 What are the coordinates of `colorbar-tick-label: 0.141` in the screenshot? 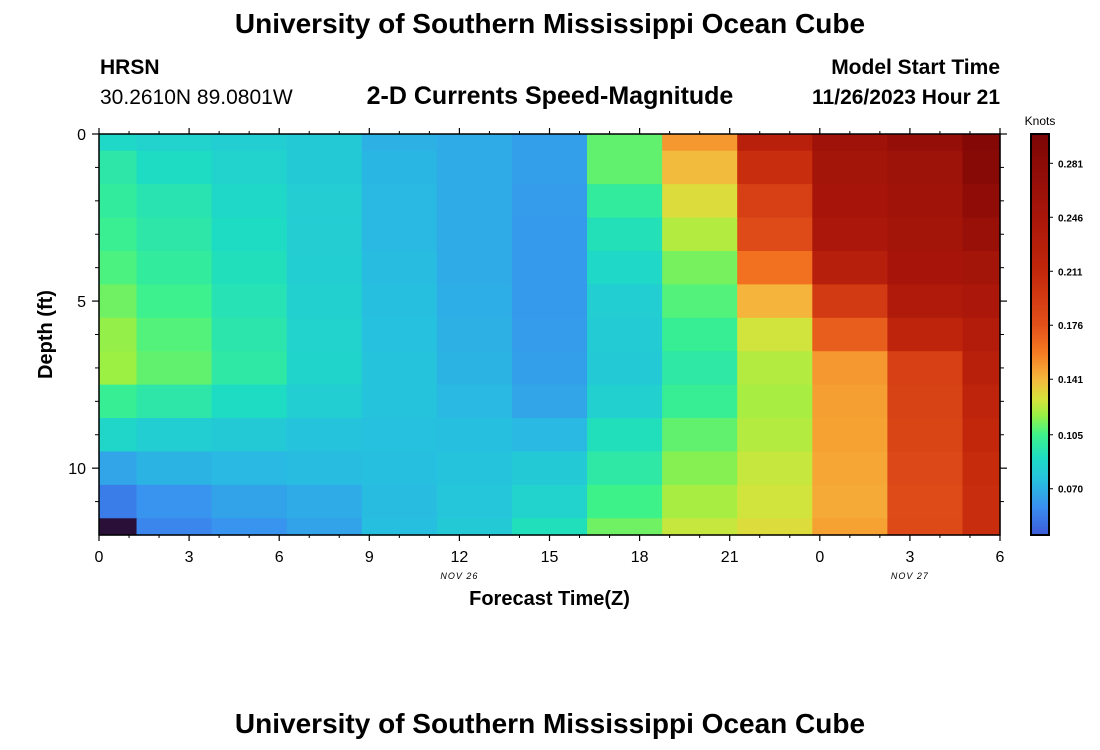 It's located at (1070, 380).